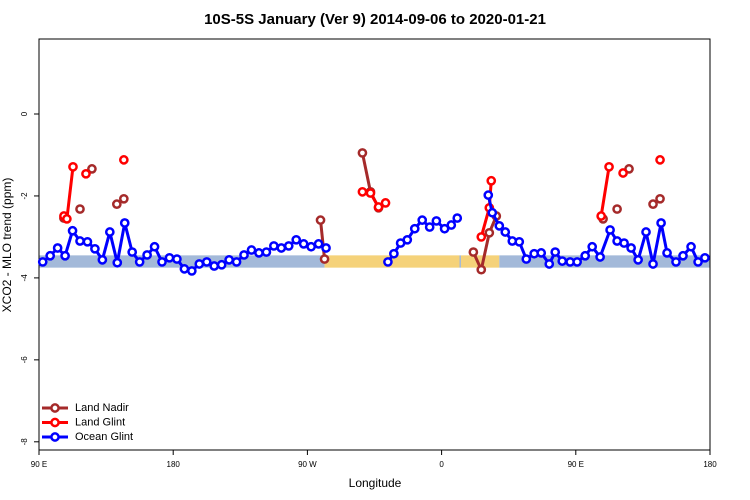 The height and width of the screenshot is (500, 750). What do you see at coordinates (460, 261) in the screenshot?
I see `band-segment` at bounding box center [460, 261].